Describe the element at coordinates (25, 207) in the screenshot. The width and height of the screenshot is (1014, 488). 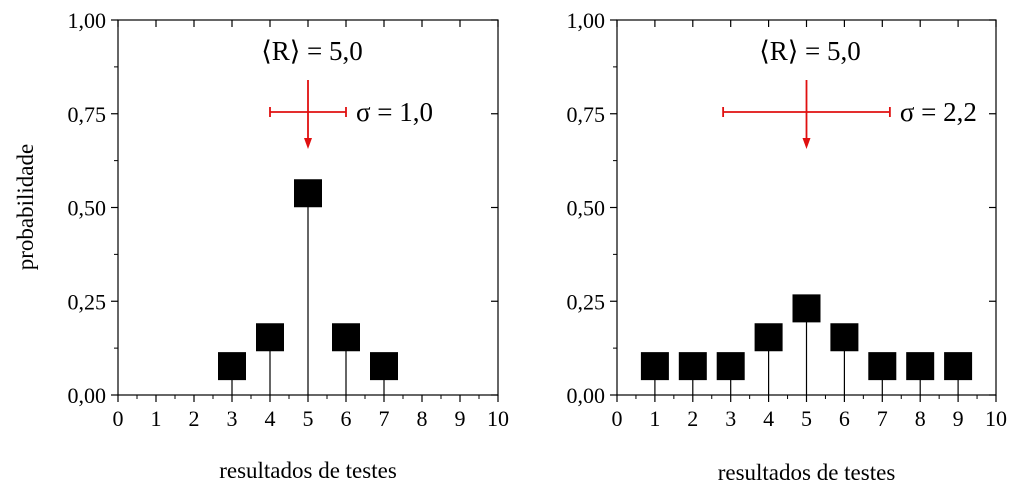
I see `y-axis-title: probabilidade` at that location.